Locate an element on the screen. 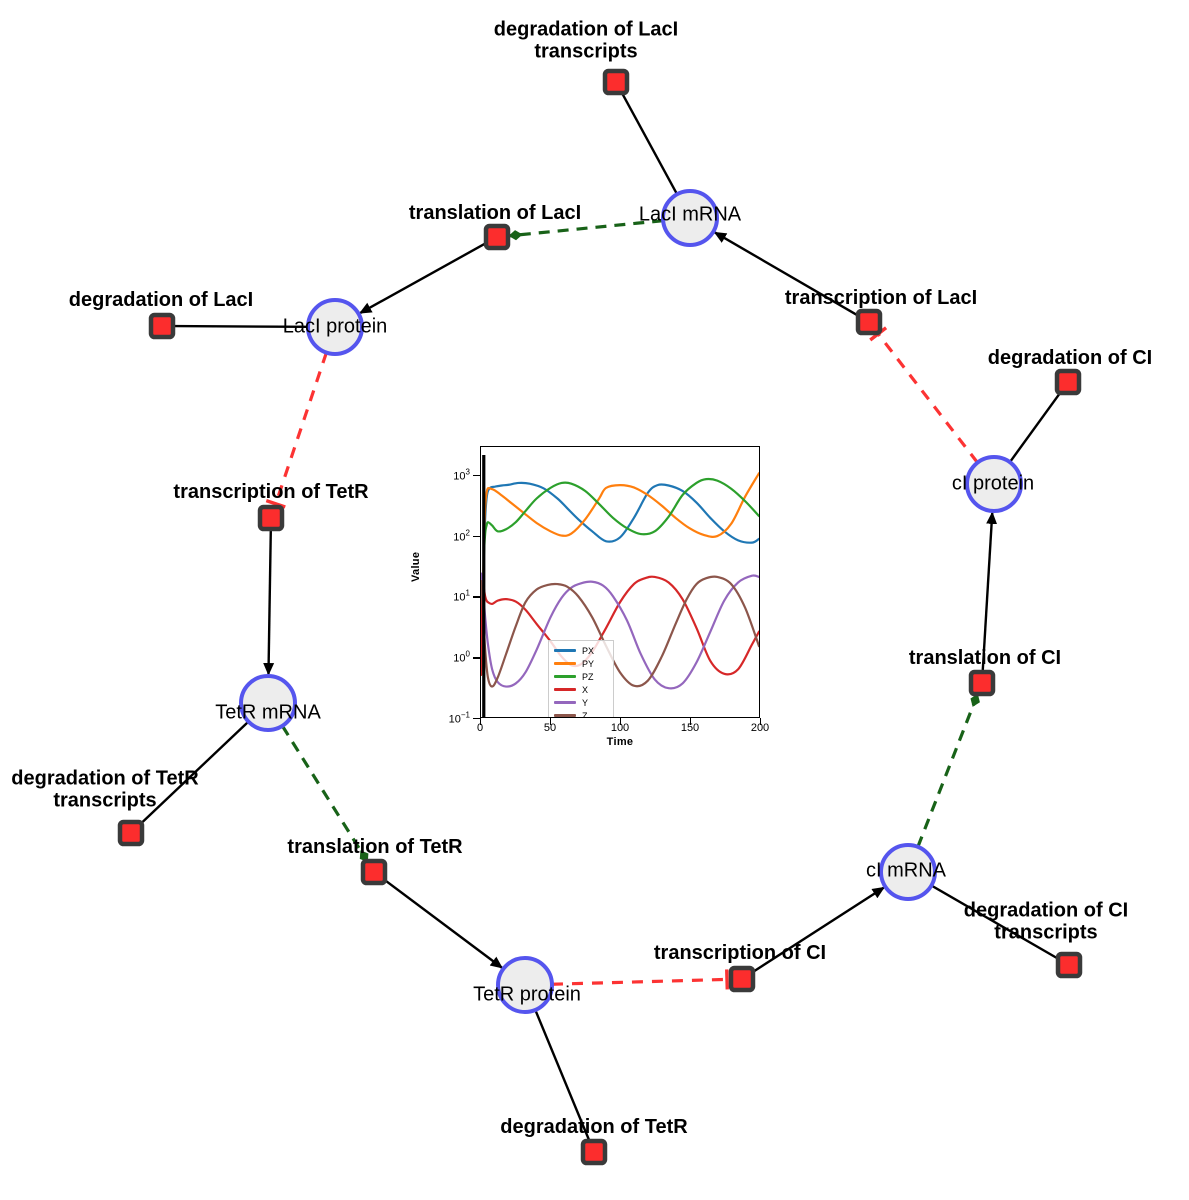 This screenshot has width=1189, height=1200. edge-ci-mrna-to-translation-ci is located at coordinates (948, 770).